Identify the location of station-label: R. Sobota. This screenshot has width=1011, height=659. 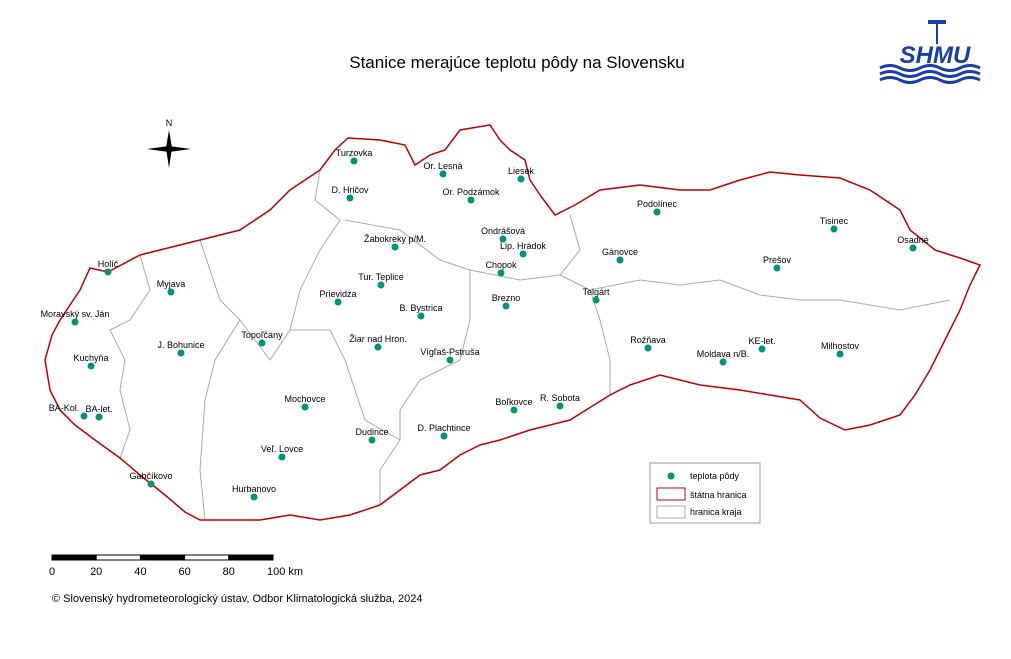
(560, 398).